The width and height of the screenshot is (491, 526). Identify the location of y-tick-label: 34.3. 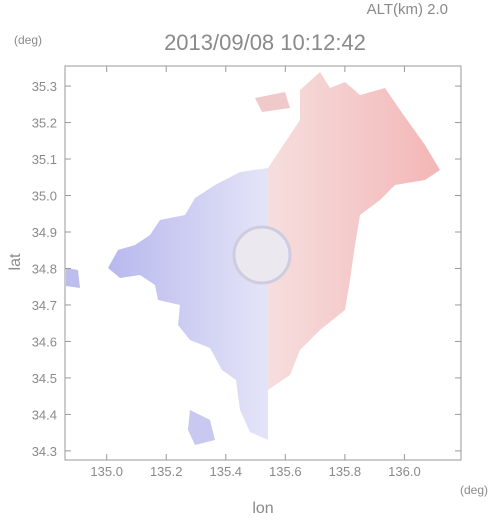
(44, 451).